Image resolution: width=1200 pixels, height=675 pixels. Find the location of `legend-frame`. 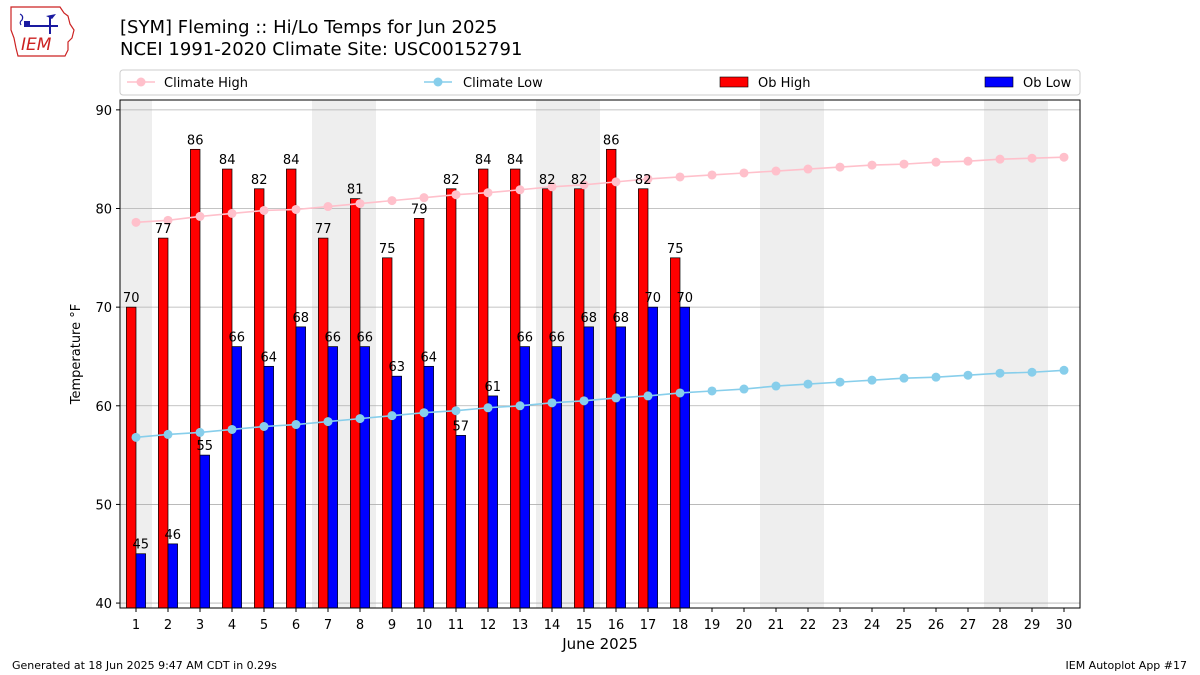

legend-frame is located at coordinates (600, 82).